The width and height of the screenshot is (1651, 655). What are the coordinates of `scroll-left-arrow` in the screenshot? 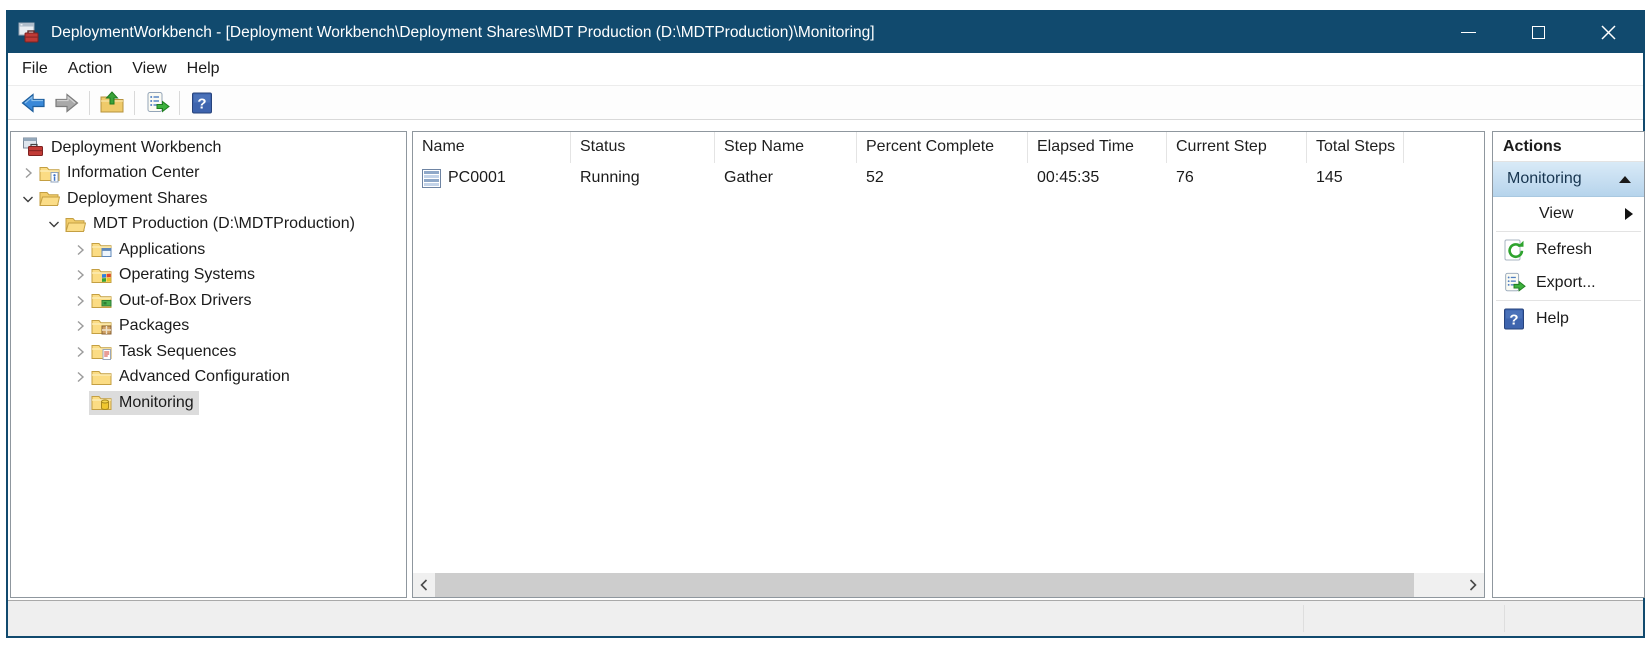 It's located at (424, 585).